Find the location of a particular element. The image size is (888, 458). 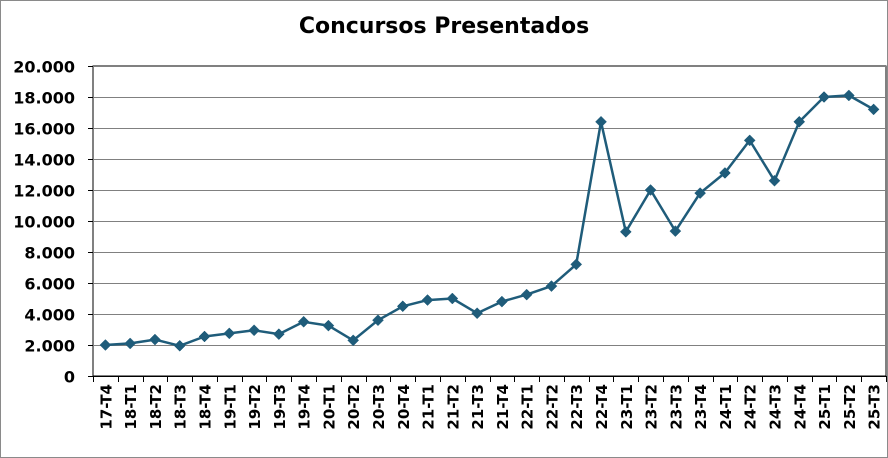

y-tick-label: 2.000 is located at coordinates (49, 346).